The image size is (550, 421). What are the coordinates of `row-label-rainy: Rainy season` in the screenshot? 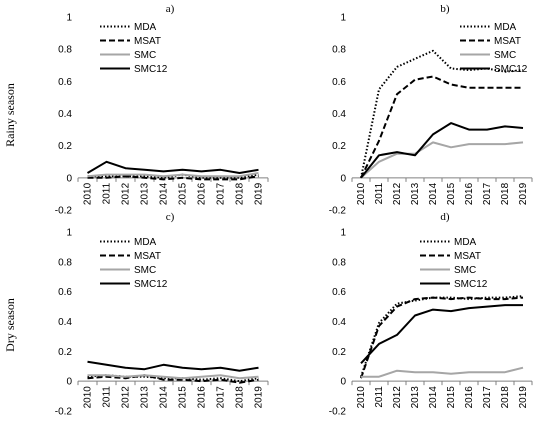 It's located at (10, 115).